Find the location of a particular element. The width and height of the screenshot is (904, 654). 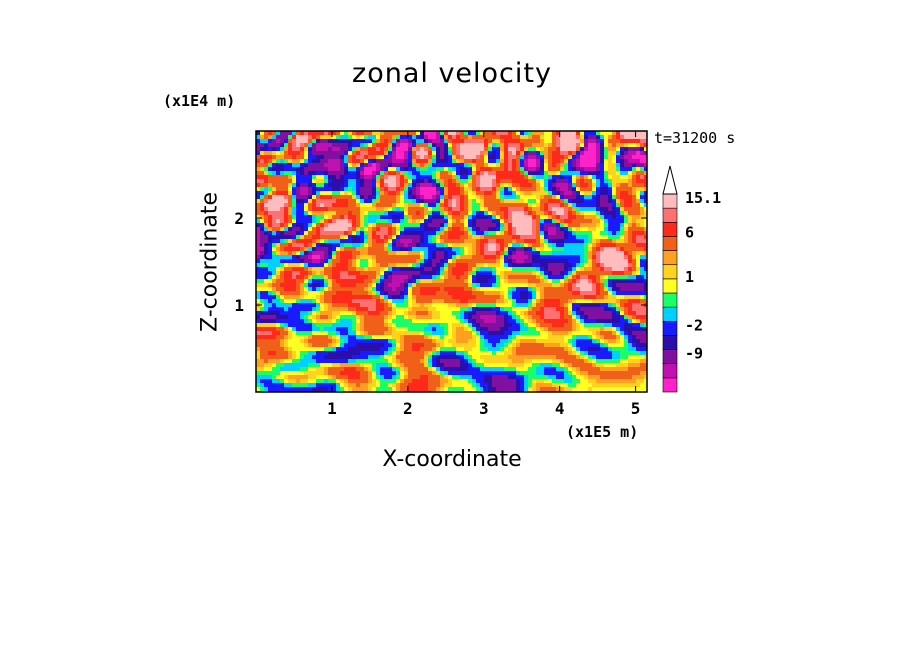

x-axis-label-text: X-coordinate is located at coordinates (452, 459).